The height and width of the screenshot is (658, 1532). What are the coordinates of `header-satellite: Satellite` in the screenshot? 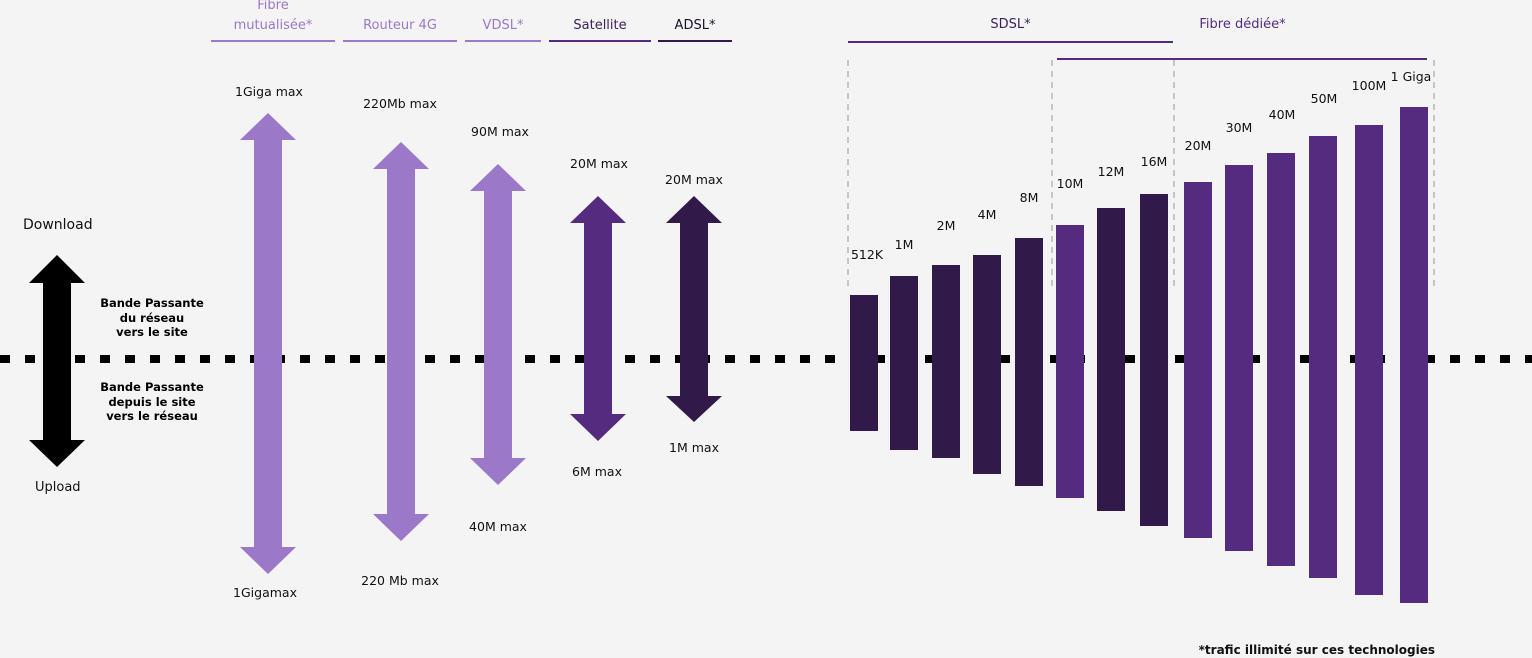 It's located at (600, 29).